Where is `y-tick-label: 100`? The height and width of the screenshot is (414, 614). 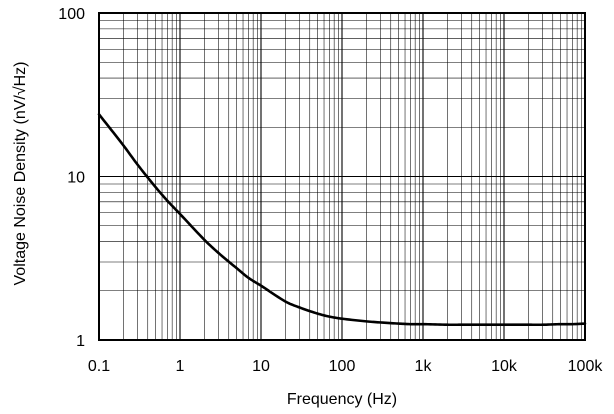 y-tick-label: 100 is located at coordinates (71, 14).